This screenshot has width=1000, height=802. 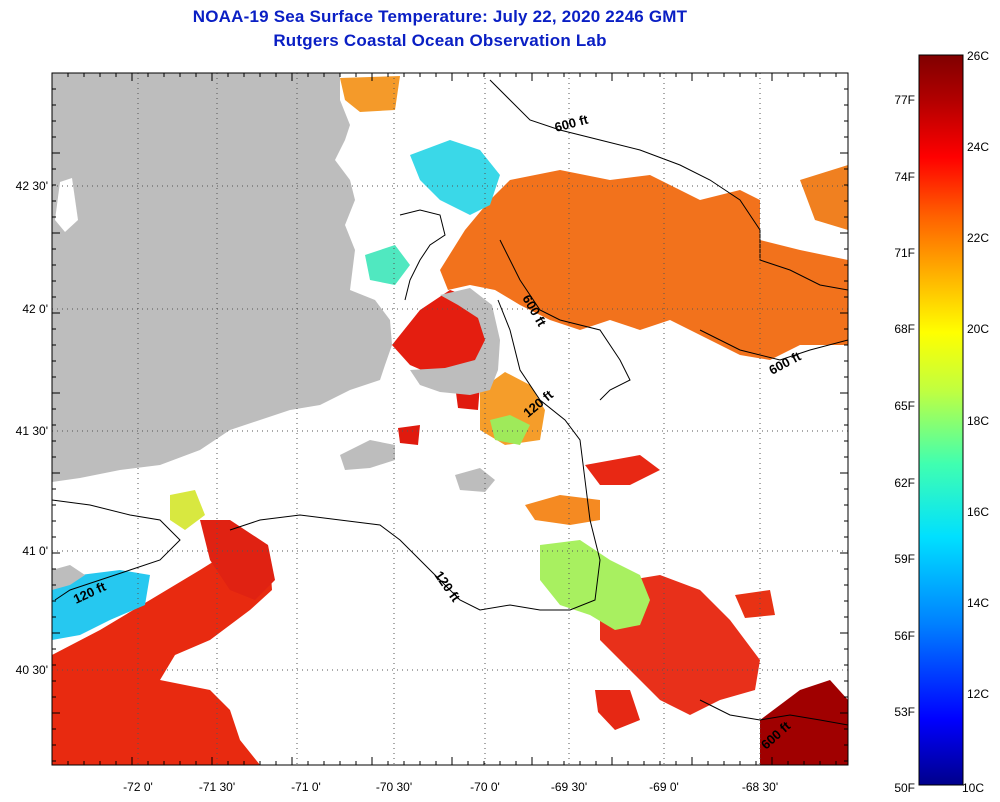 I want to click on sst-region-outer-cape-cool, so click(x=510, y=430).